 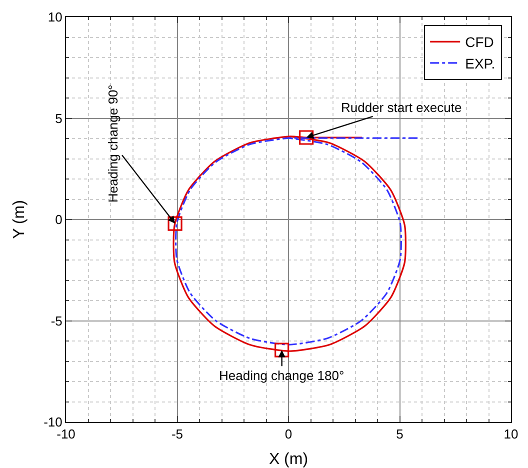 What do you see at coordinates (288, 459) in the screenshot?
I see `x-axis-title: X (m)` at bounding box center [288, 459].